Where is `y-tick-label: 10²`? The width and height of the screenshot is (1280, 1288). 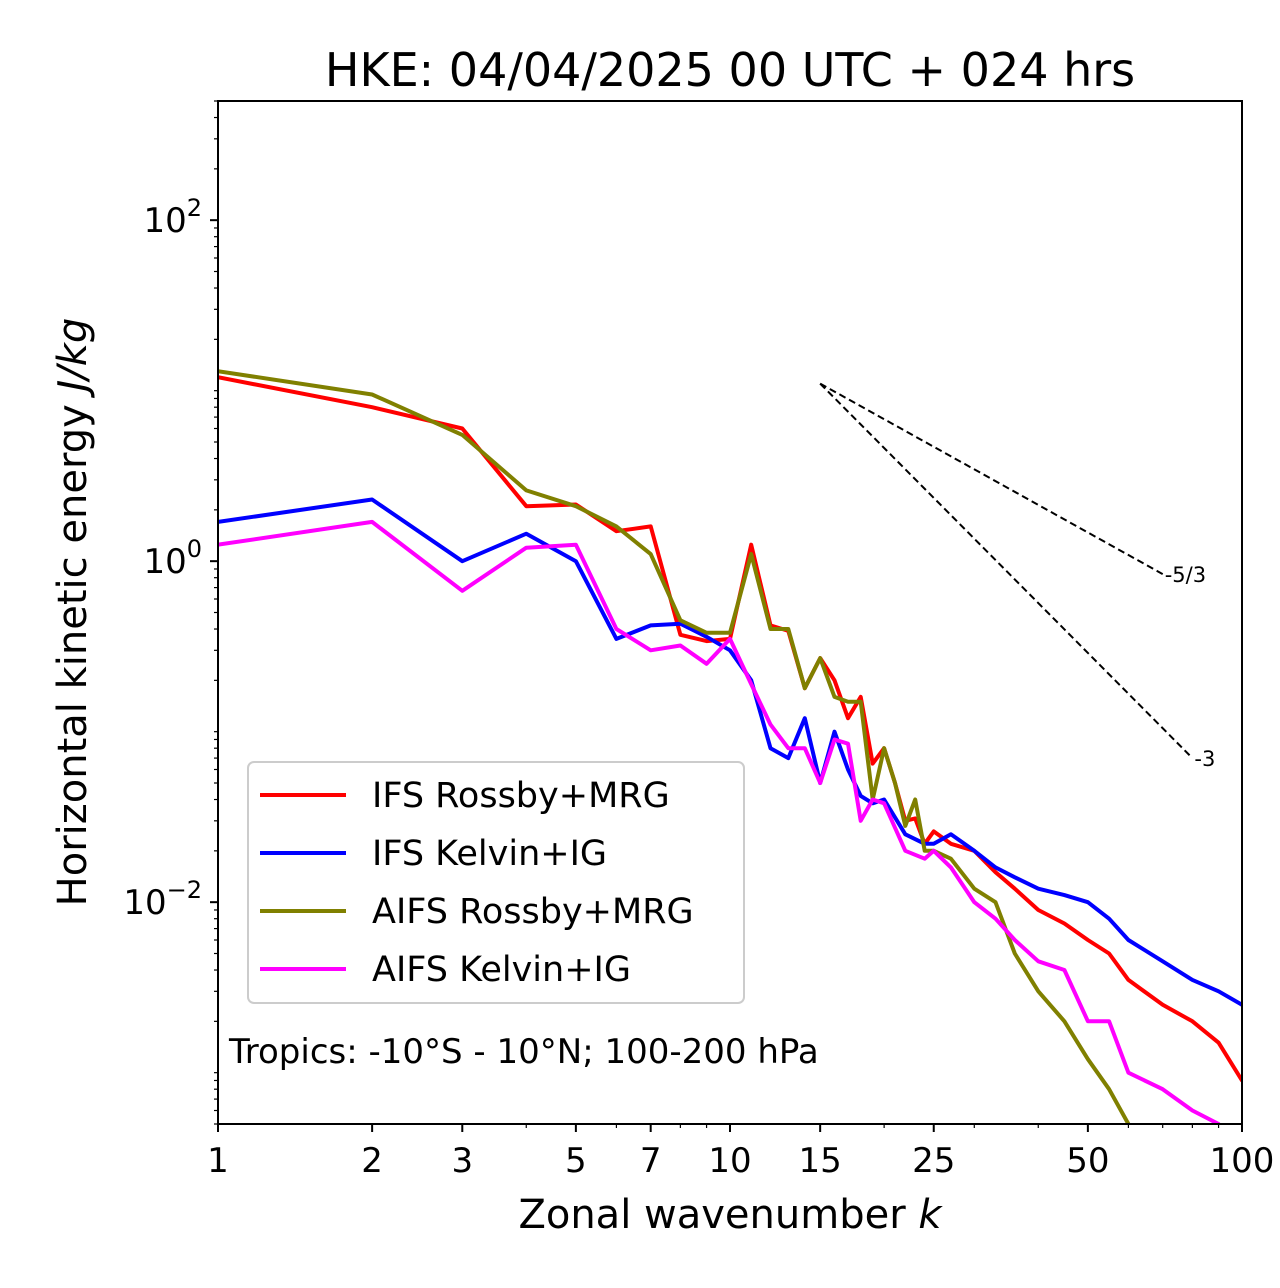
y-tick-label: 10² is located at coordinates (172, 217).